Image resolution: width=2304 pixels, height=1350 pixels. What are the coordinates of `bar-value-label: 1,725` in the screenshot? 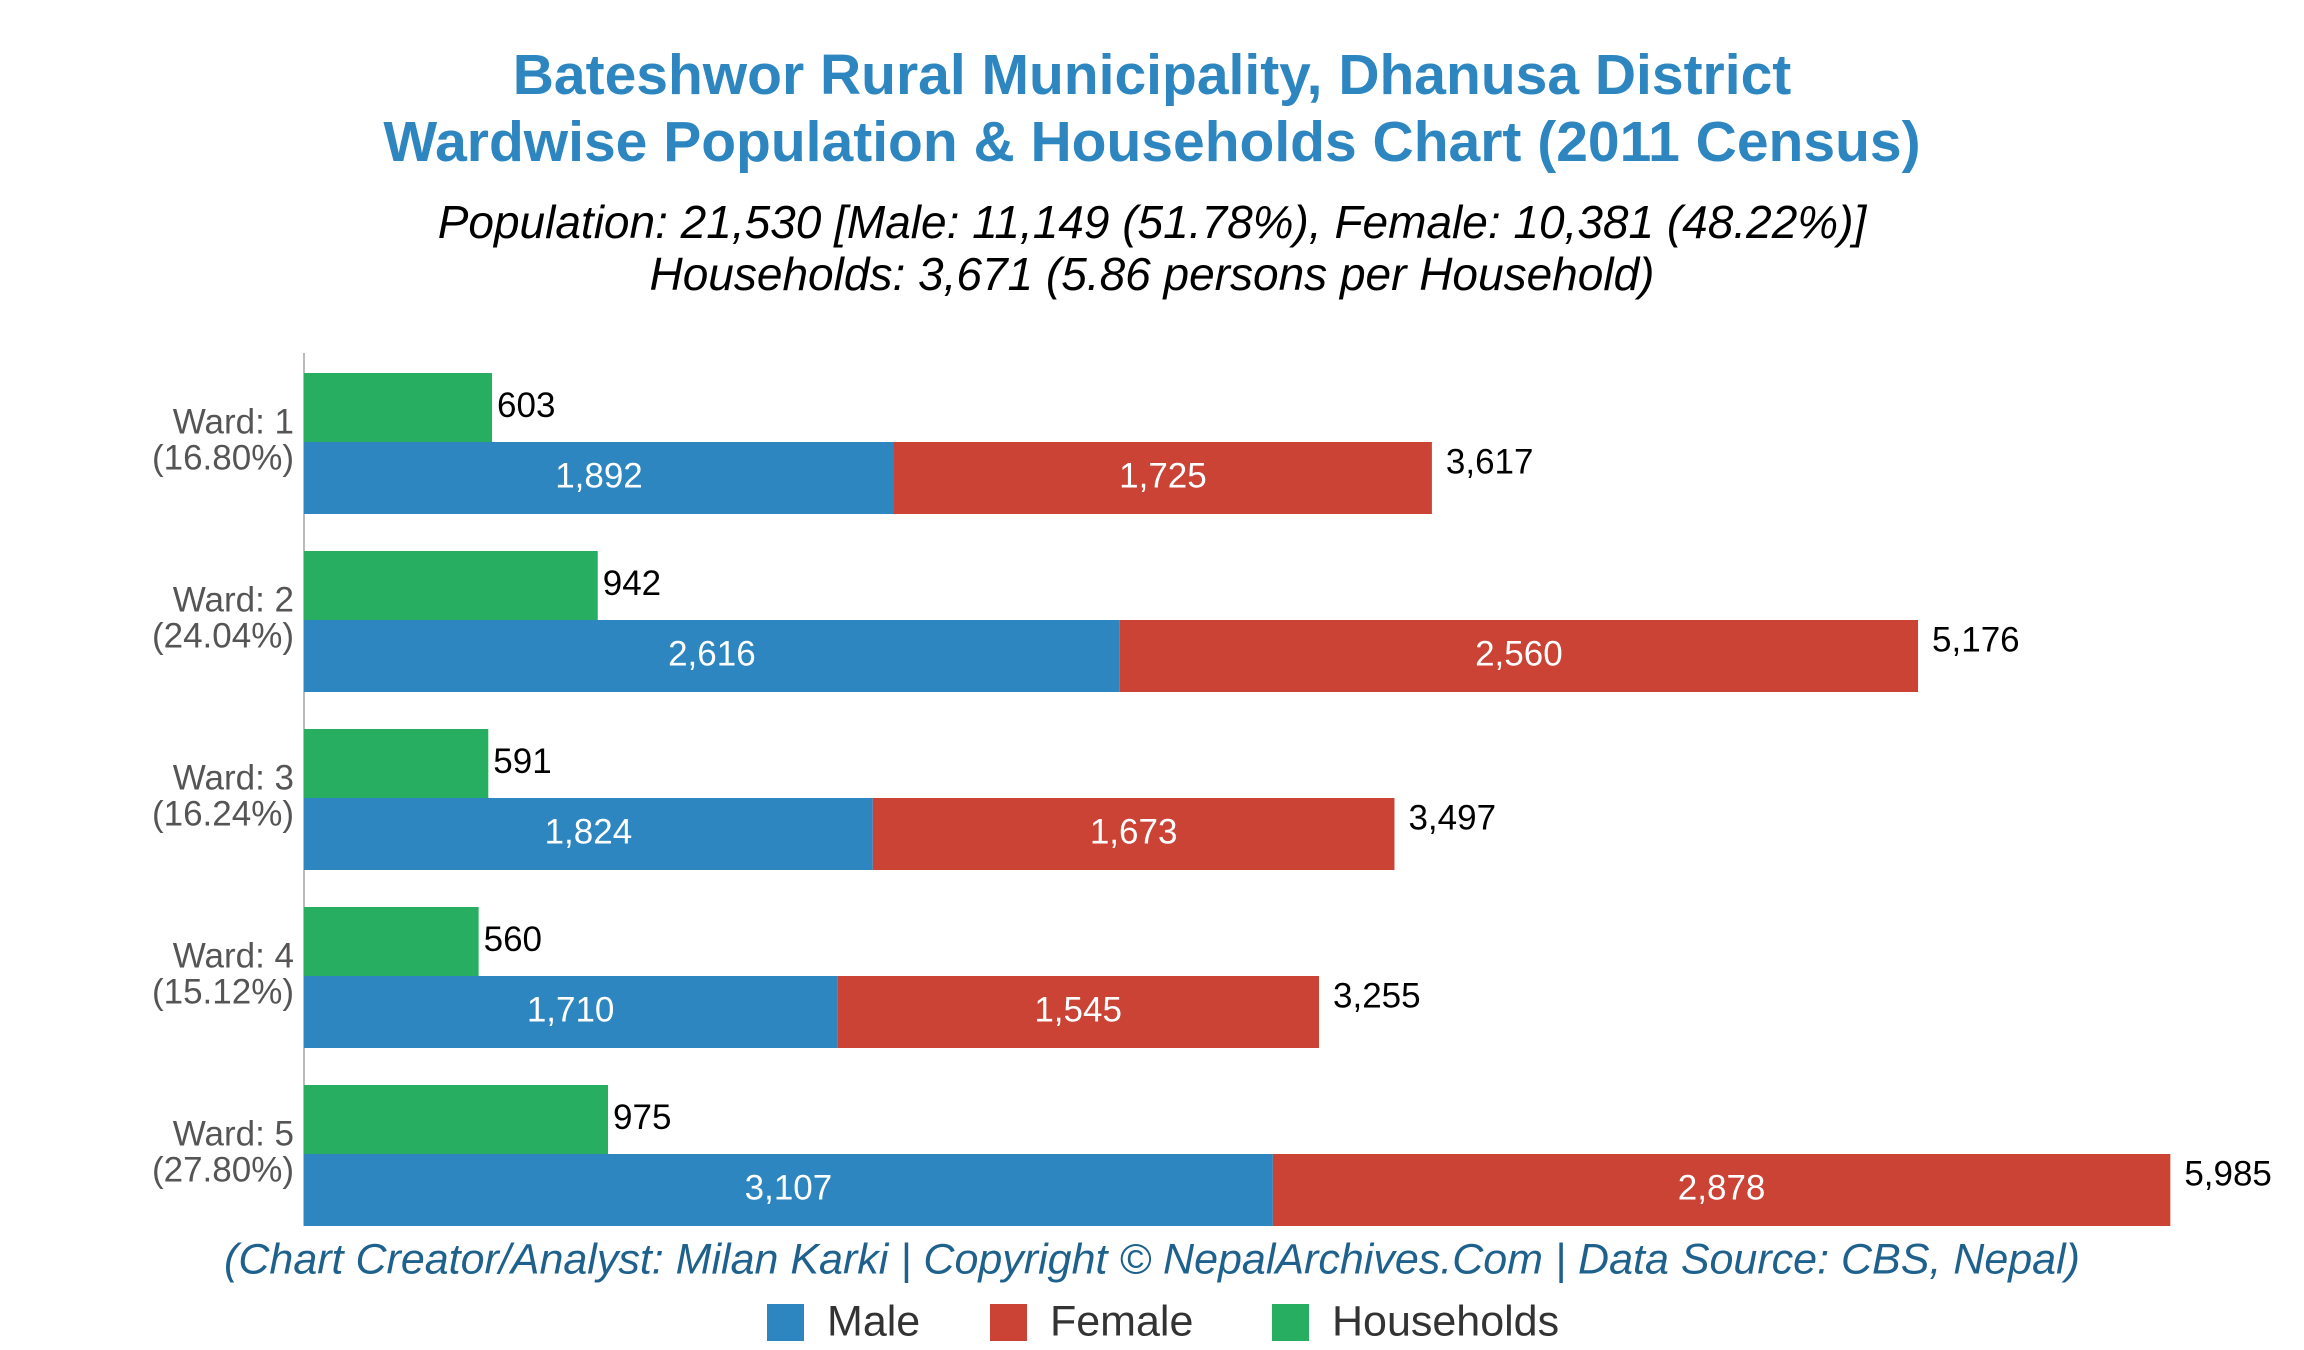 It's located at (1163, 475).